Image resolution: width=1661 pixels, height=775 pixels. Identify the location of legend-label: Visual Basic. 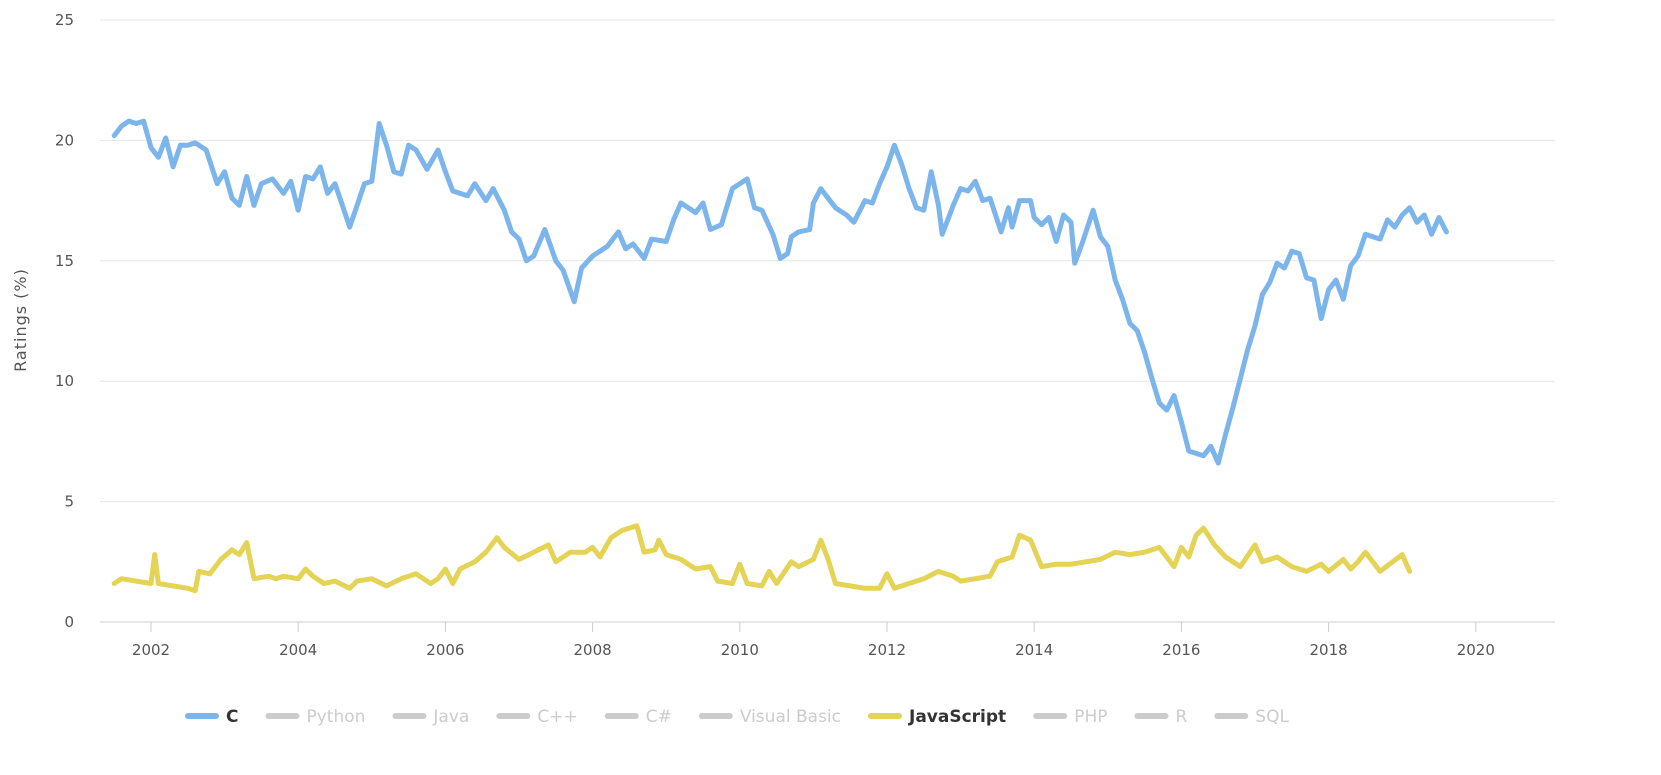
(790, 717).